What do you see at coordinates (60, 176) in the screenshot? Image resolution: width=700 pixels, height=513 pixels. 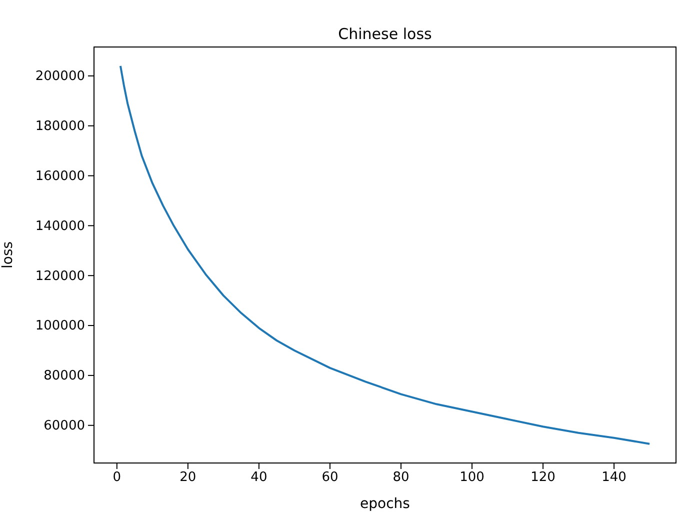 I see `y-tick-label: 160000` at bounding box center [60, 176].